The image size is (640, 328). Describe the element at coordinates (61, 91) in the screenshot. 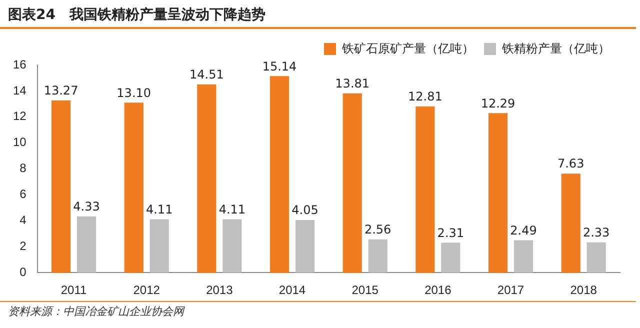

I see `data-label: 13.27` at that location.